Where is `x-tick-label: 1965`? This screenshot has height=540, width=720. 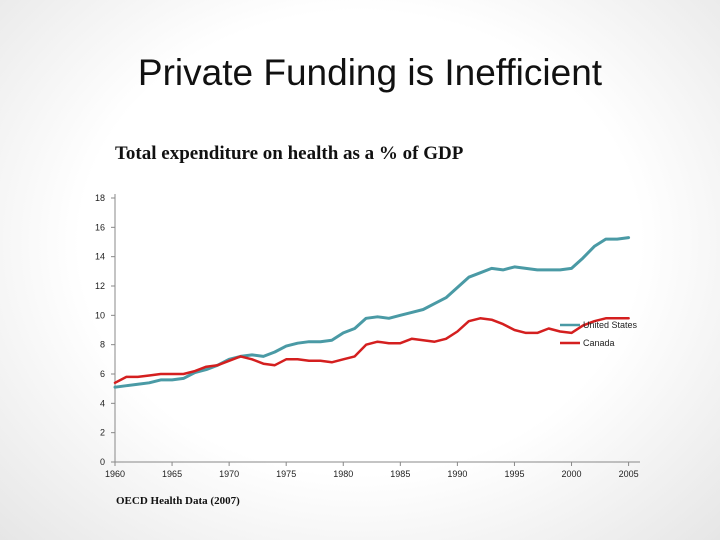 x-tick-label: 1965 is located at coordinates (172, 474).